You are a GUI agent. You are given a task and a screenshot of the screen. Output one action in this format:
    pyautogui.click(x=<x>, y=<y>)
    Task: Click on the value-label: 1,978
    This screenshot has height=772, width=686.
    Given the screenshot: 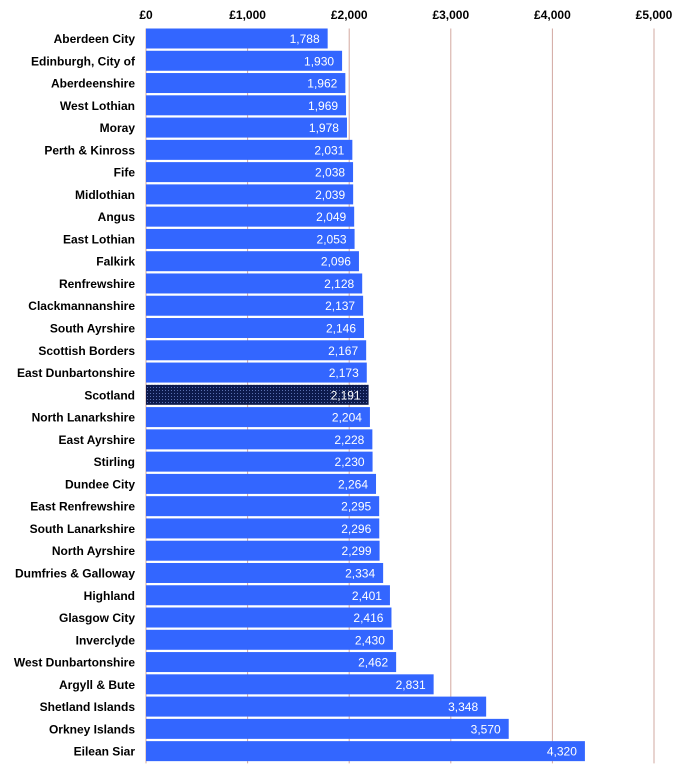 What is the action you would take?
    pyautogui.click(x=324, y=128)
    